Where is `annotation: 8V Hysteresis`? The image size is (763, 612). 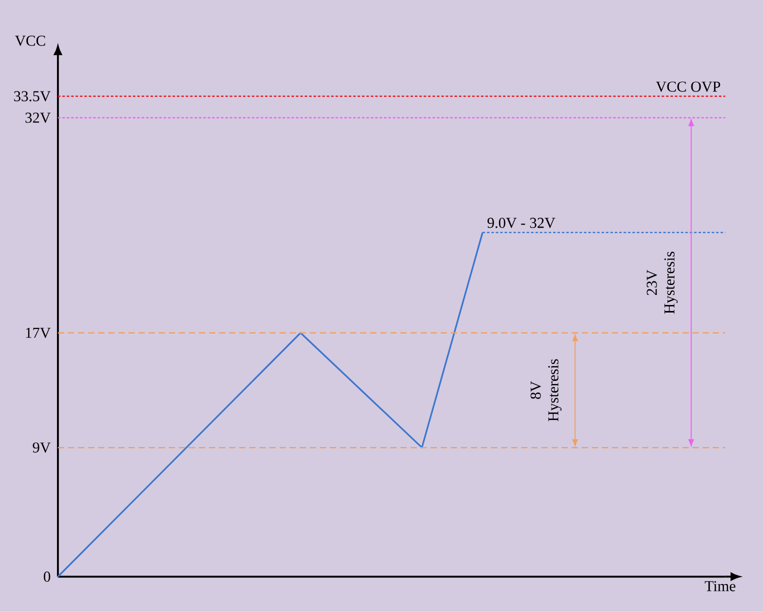
annotation: 8V Hysteresis is located at coordinates (546, 390).